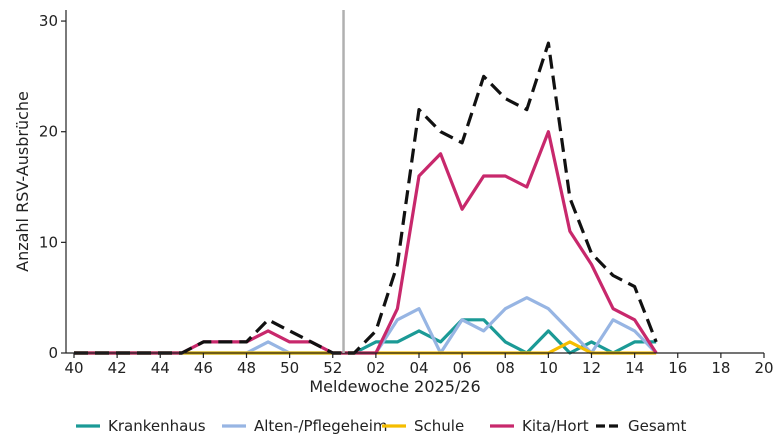 This screenshot has height=436, width=773. What do you see at coordinates (117, 368) in the screenshot?
I see `x-tick-label: 42` at bounding box center [117, 368].